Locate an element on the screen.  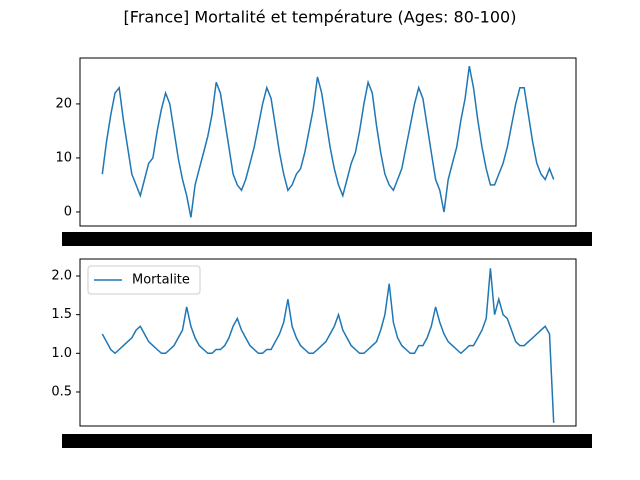
y-tick-label: 0.5 is located at coordinates (61, 391).